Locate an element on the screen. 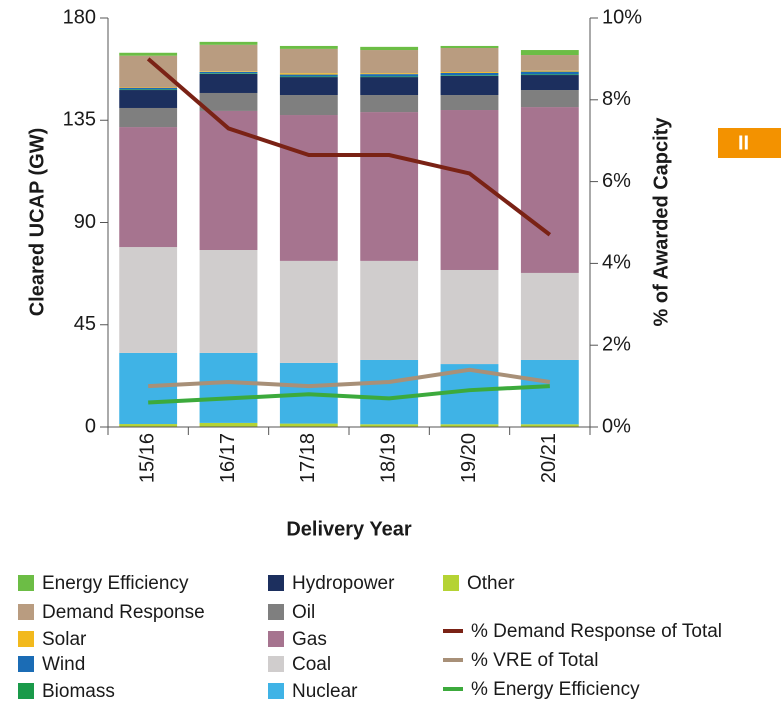 The image size is (781, 714). y2-axis-title: % of Awarded Capcity is located at coordinates (661, 222).